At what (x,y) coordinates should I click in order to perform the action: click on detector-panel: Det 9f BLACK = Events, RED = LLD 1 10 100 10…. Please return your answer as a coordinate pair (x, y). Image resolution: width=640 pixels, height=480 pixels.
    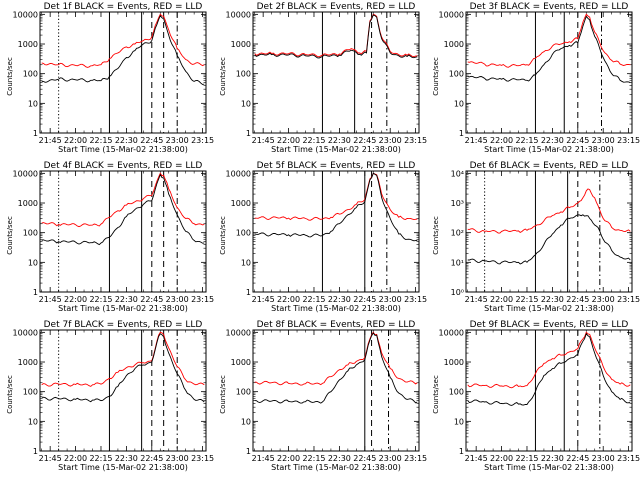
    Looking at the image, I should click on (536, 396).